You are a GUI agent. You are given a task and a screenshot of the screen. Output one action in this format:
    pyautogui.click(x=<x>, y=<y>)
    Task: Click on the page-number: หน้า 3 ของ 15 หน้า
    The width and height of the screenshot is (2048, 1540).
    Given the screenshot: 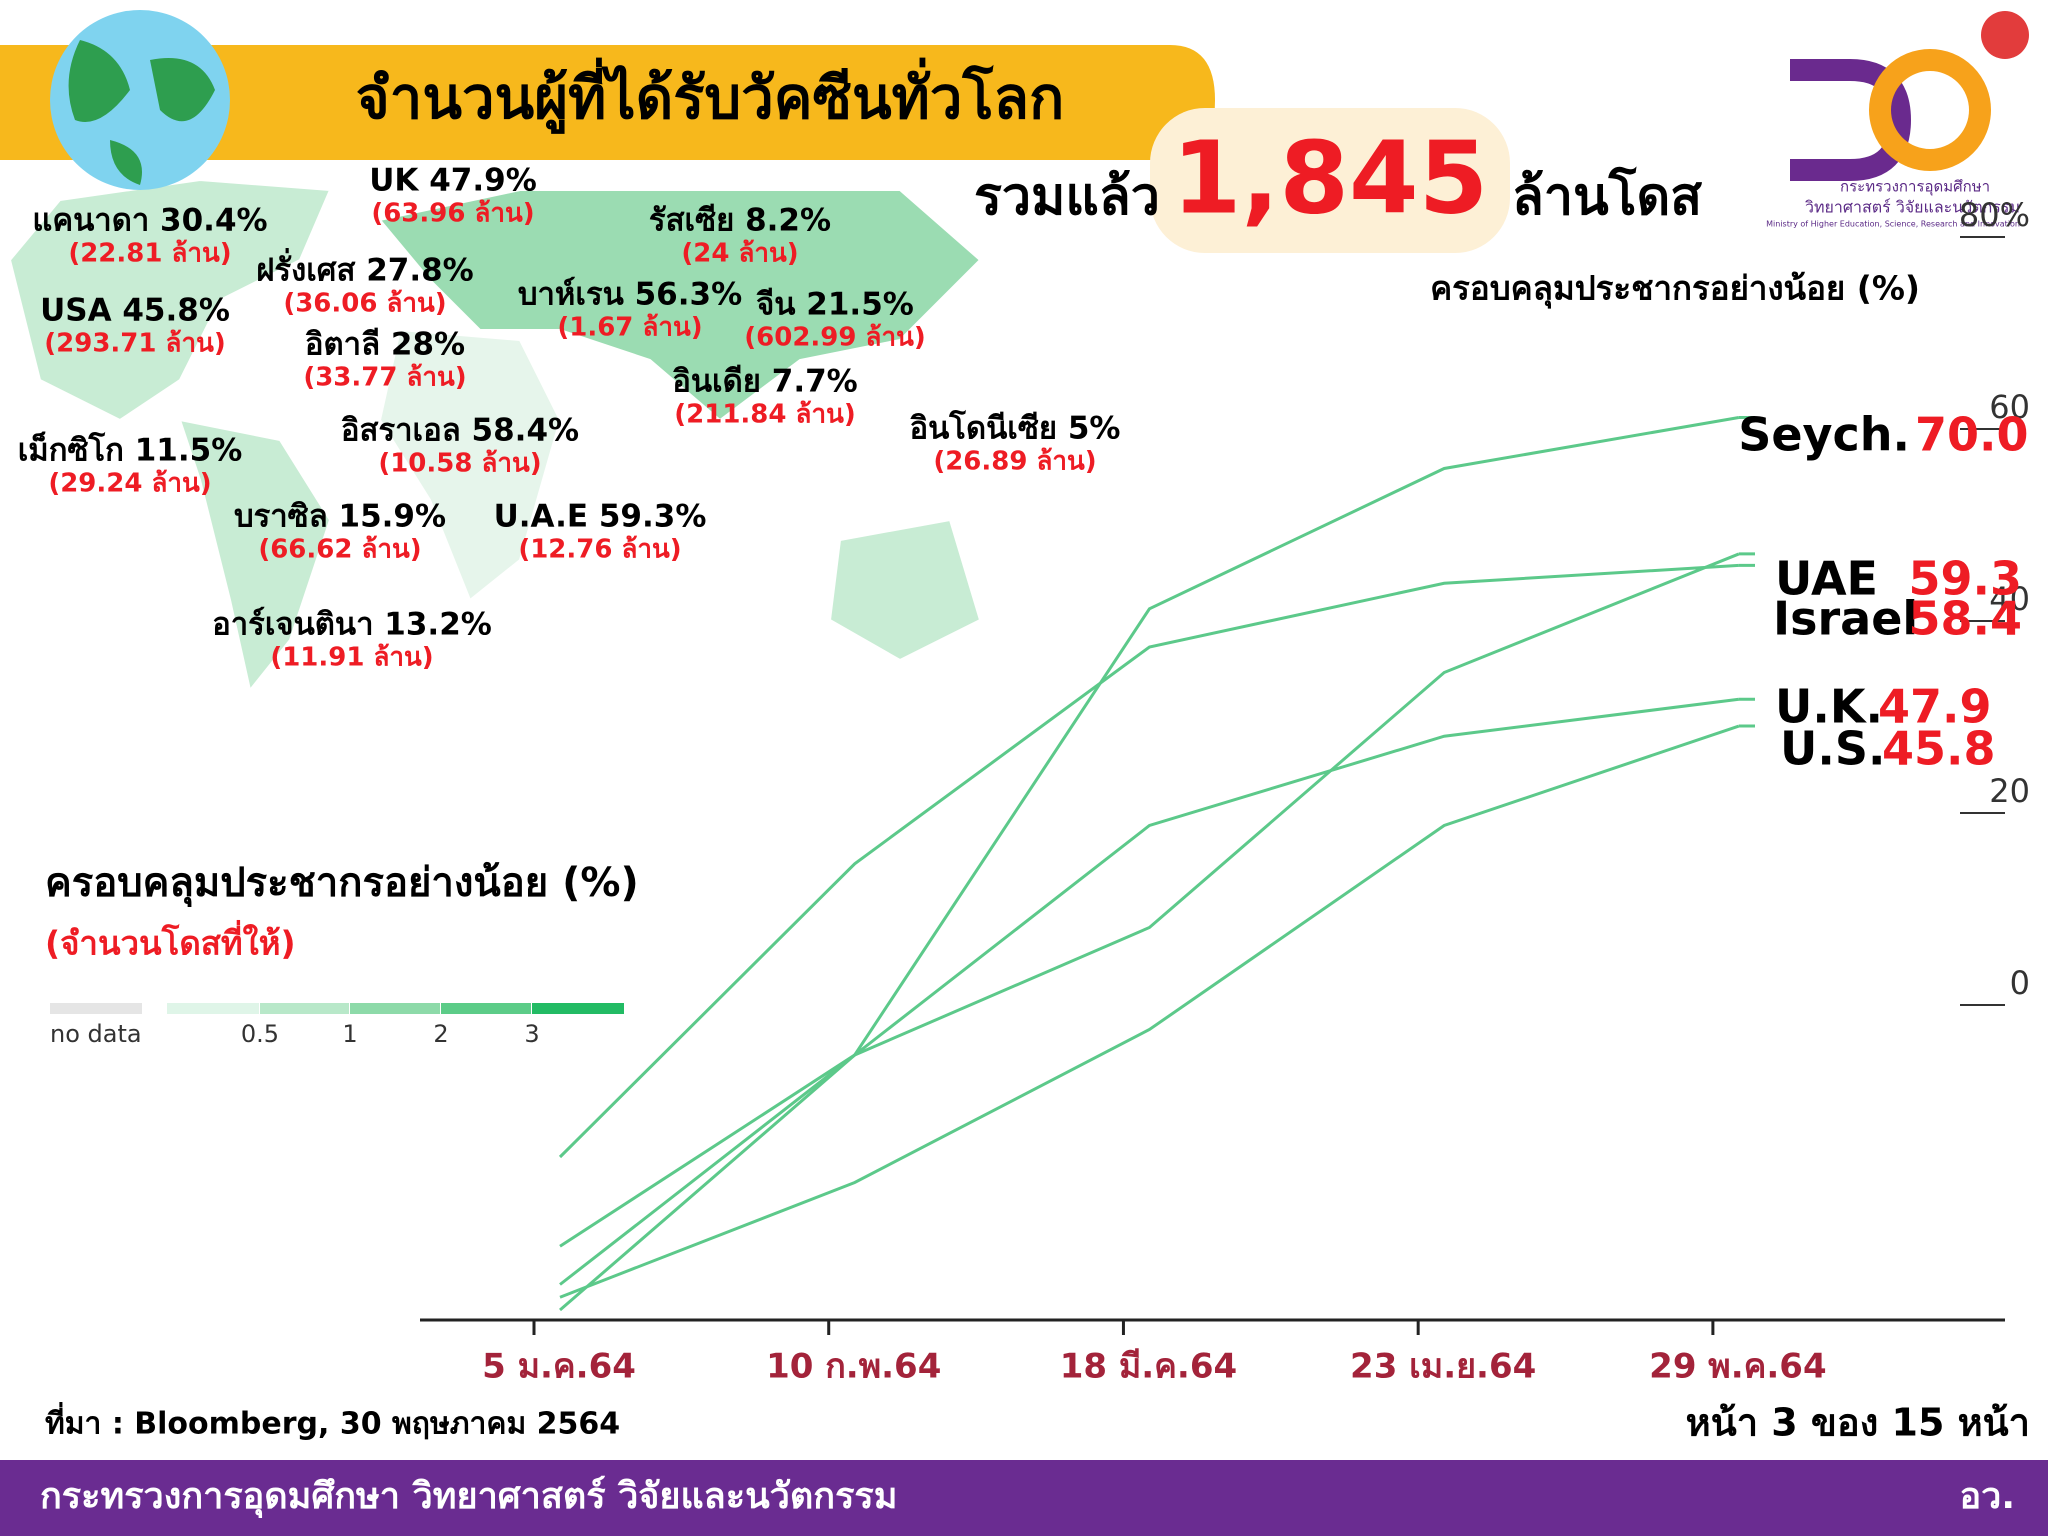 What is the action you would take?
    pyautogui.click(x=1858, y=1423)
    